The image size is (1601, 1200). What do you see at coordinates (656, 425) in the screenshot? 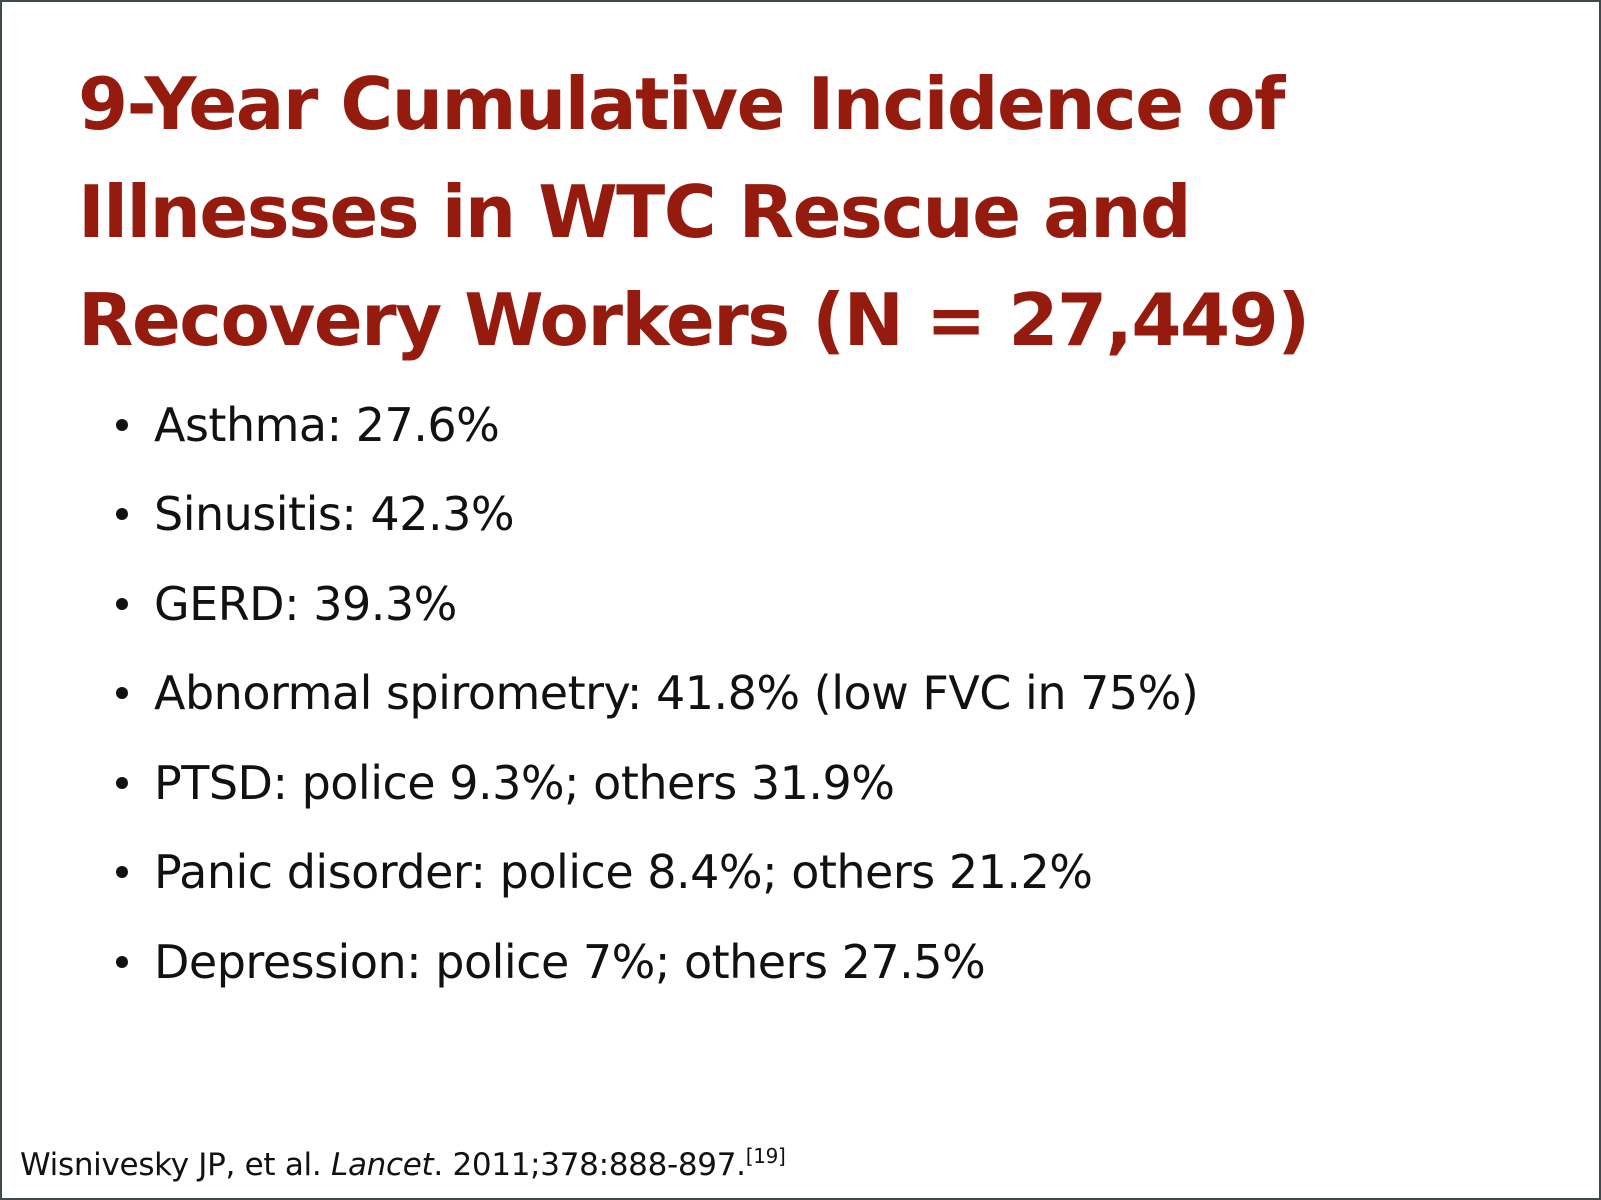
I see `bullet-item-asthma: Asthma: 27.6%` at bounding box center [656, 425].